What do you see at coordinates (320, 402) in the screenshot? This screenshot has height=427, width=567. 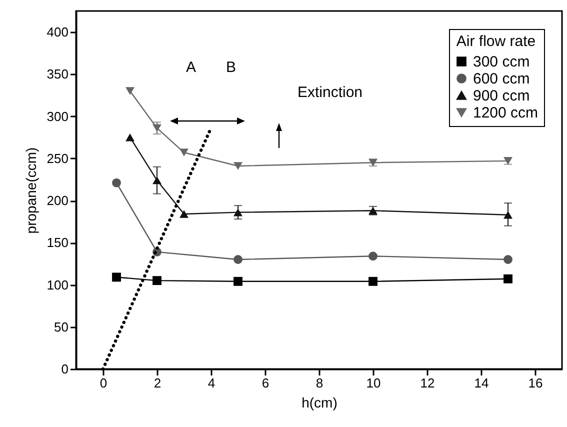 I see `x-axis-title: h(cm)` at bounding box center [320, 402].